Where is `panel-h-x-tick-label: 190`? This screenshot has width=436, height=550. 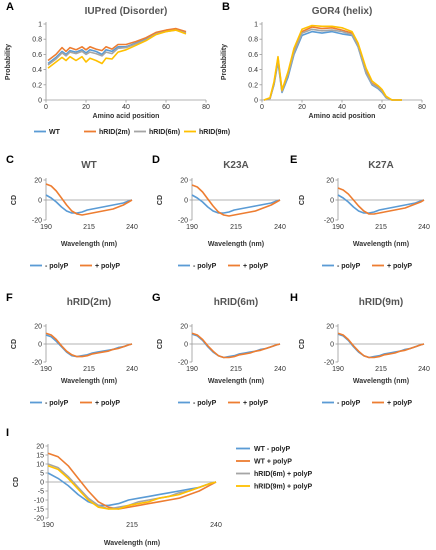 panel-h-x-tick-label: 190 is located at coordinates (338, 369).